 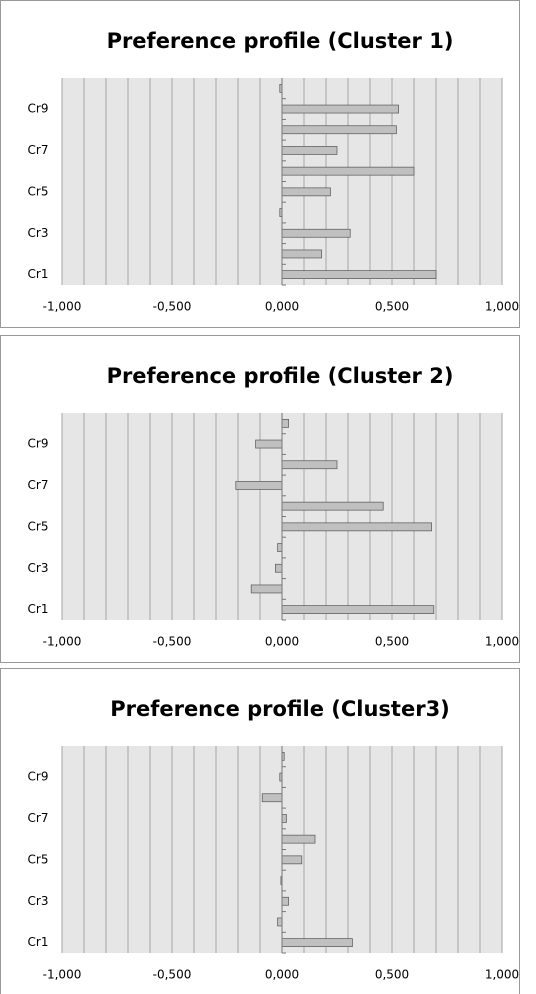 I want to click on chart-title: Preference profile (Cluster 2), so click(x=280, y=376).